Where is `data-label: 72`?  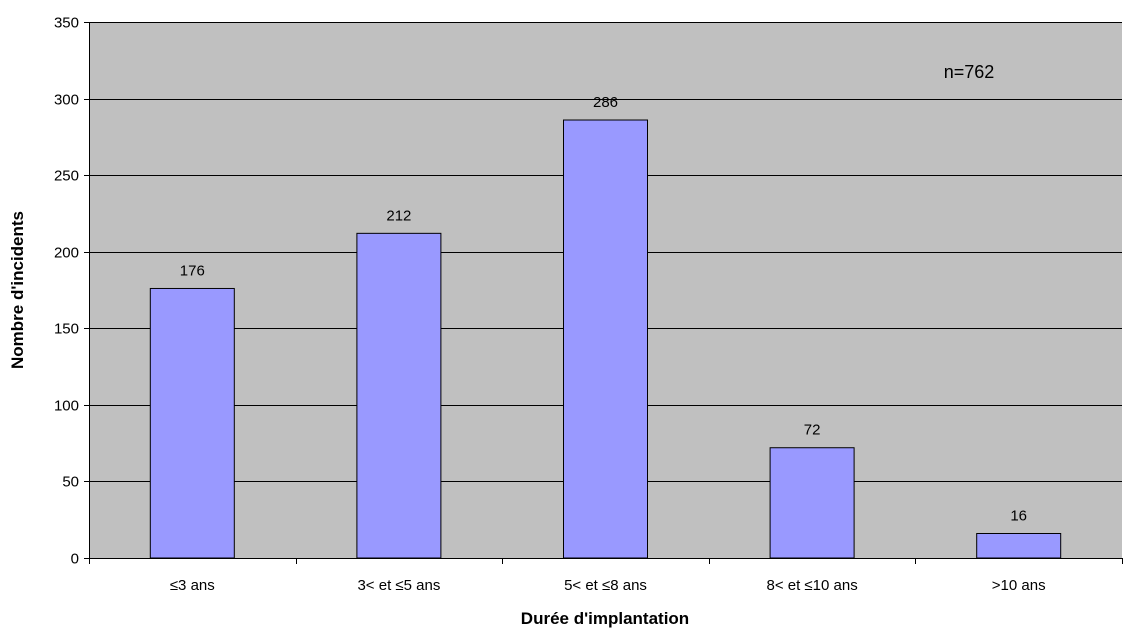
data-label: 72 is located at coordinates (812, 430).